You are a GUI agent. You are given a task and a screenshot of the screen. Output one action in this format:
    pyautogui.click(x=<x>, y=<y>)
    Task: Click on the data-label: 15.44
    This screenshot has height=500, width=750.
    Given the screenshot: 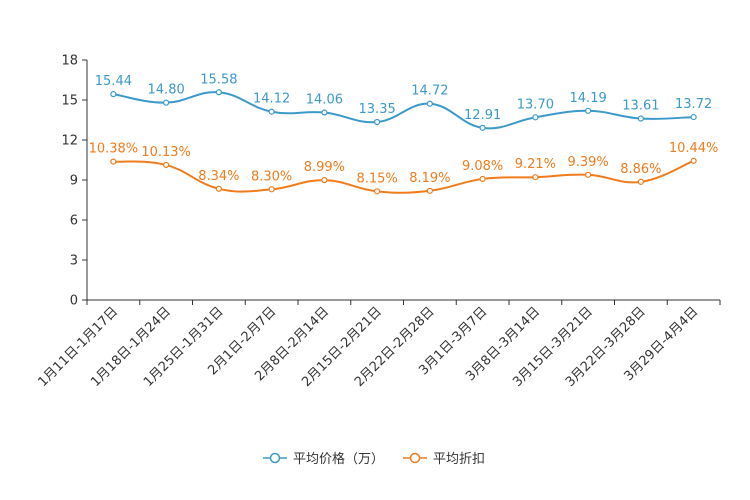 What is the action you would take?
    pyautogui.click(x=113, y=81)
    